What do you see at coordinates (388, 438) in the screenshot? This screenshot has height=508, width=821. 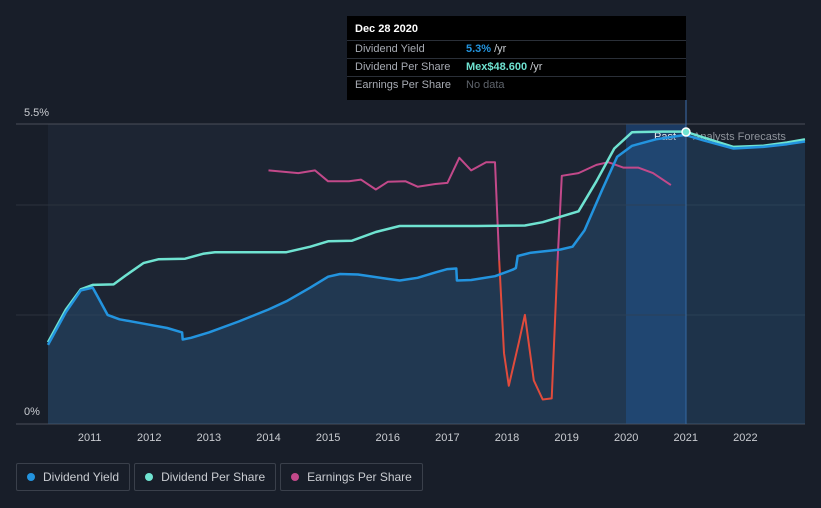 I see `x-tick-label: 2016` at bounding box center [388, 438].